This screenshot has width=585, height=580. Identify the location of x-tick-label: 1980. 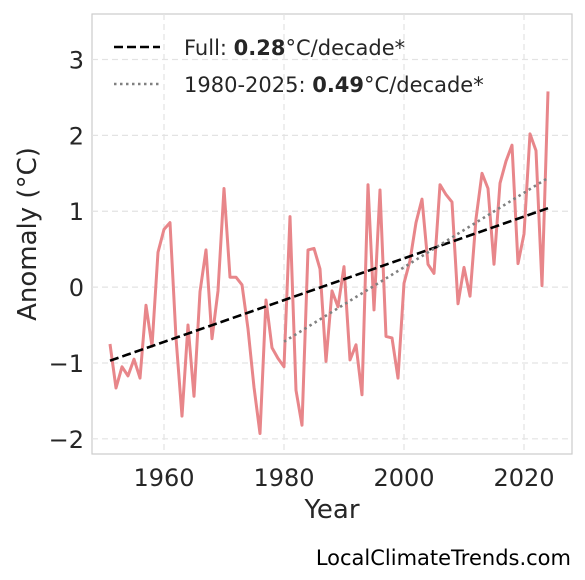
(283, 478).